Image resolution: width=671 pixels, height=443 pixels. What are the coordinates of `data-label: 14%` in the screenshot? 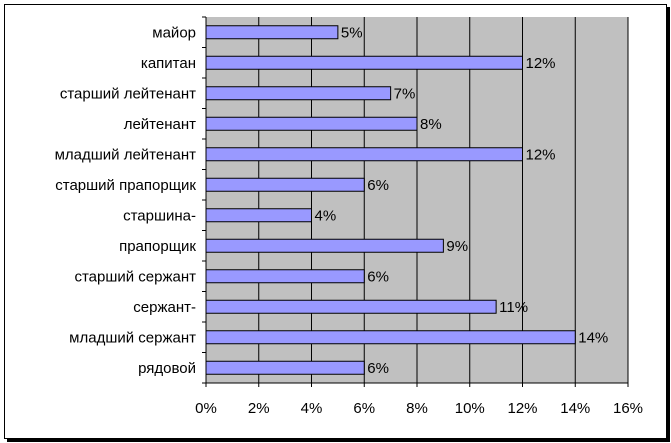 It's located at (593, 337).